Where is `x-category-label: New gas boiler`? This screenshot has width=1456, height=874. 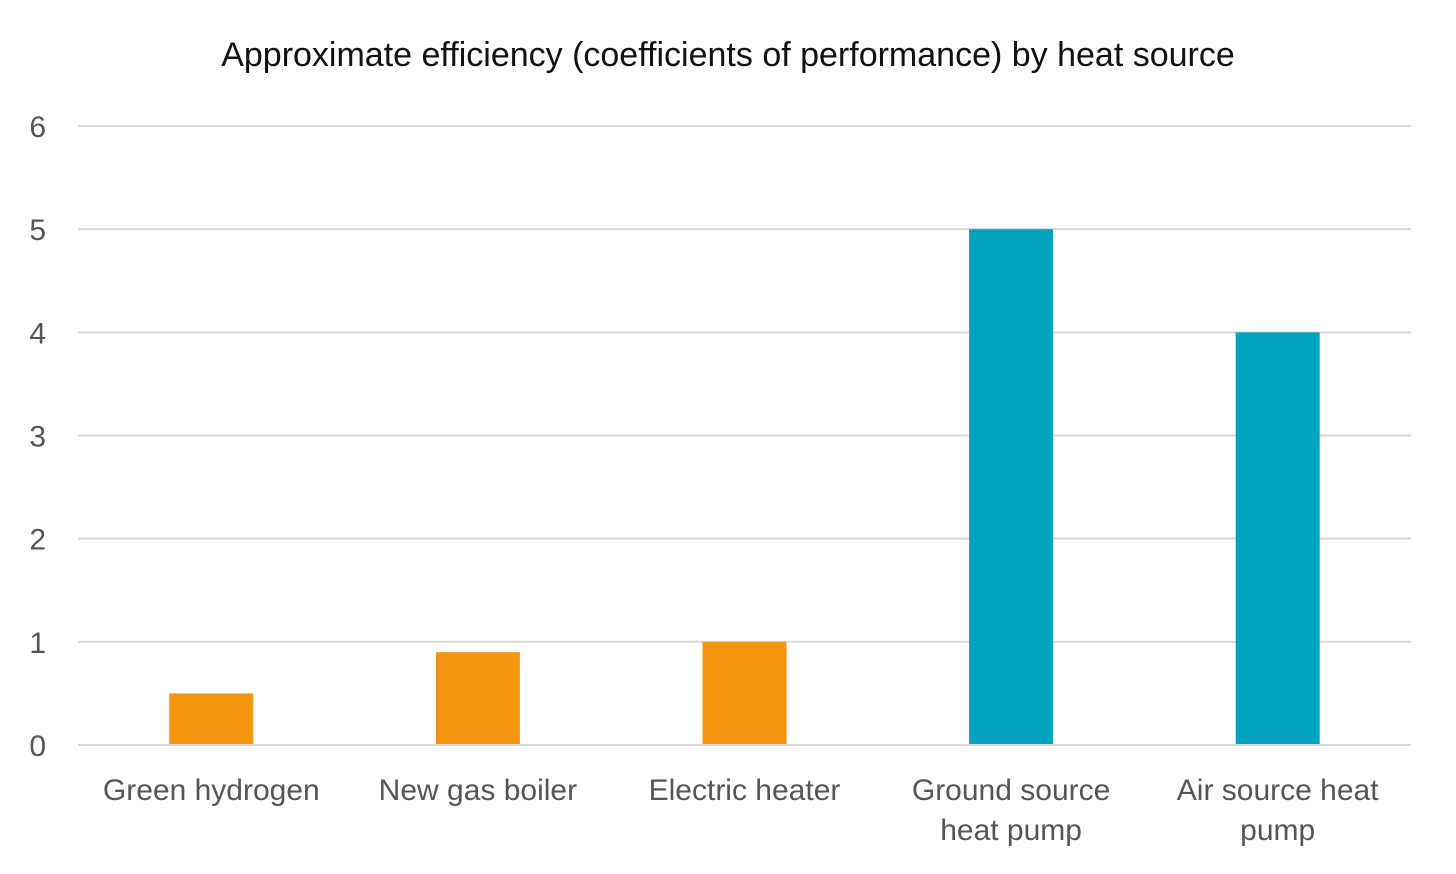 x-category-label: New gas boiler is located at coordinates (478, 790).